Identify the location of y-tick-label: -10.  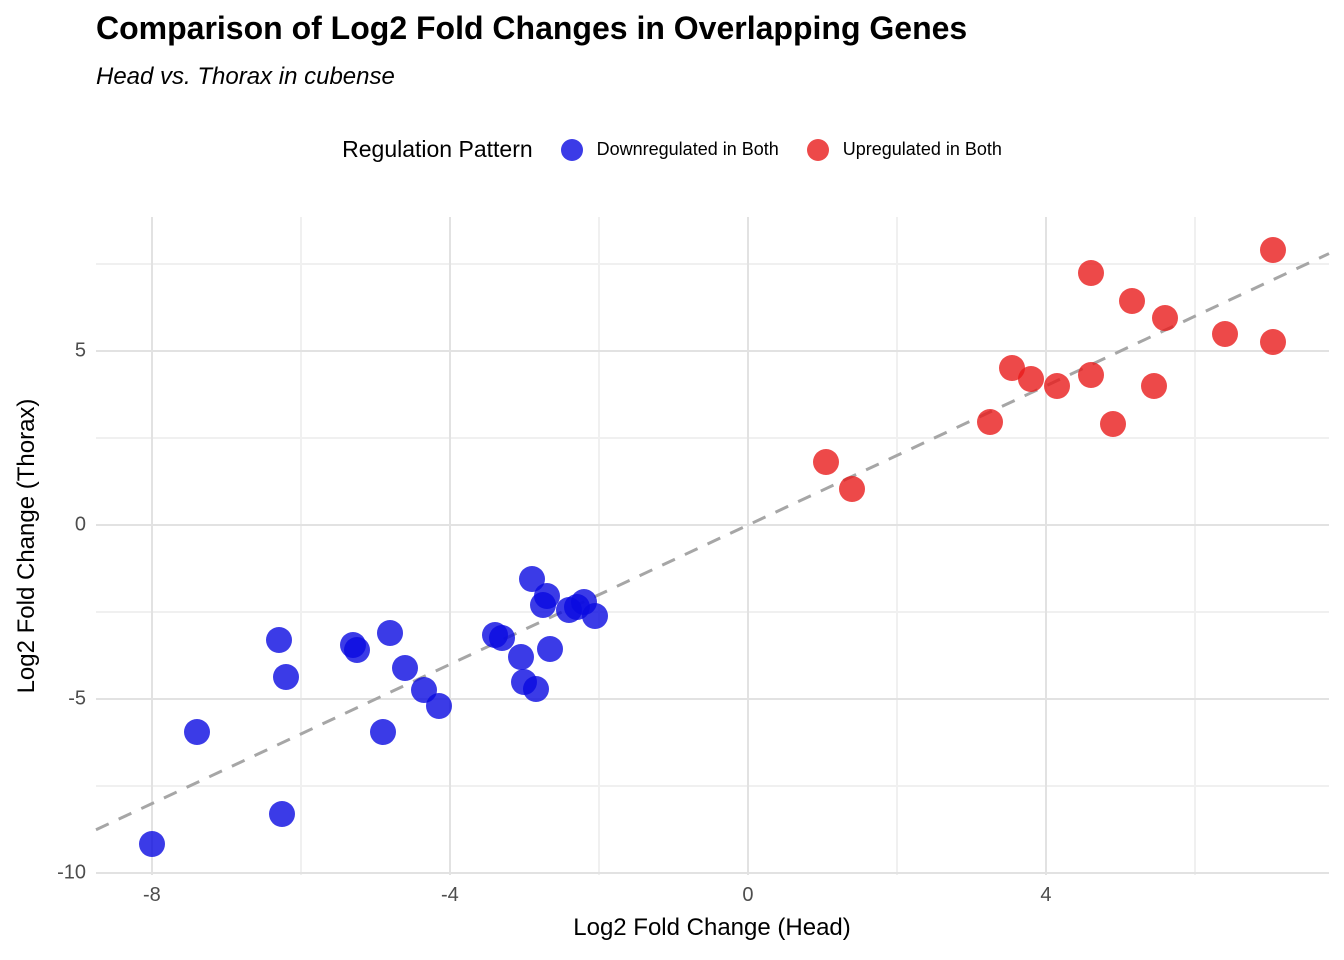
(71, 872).